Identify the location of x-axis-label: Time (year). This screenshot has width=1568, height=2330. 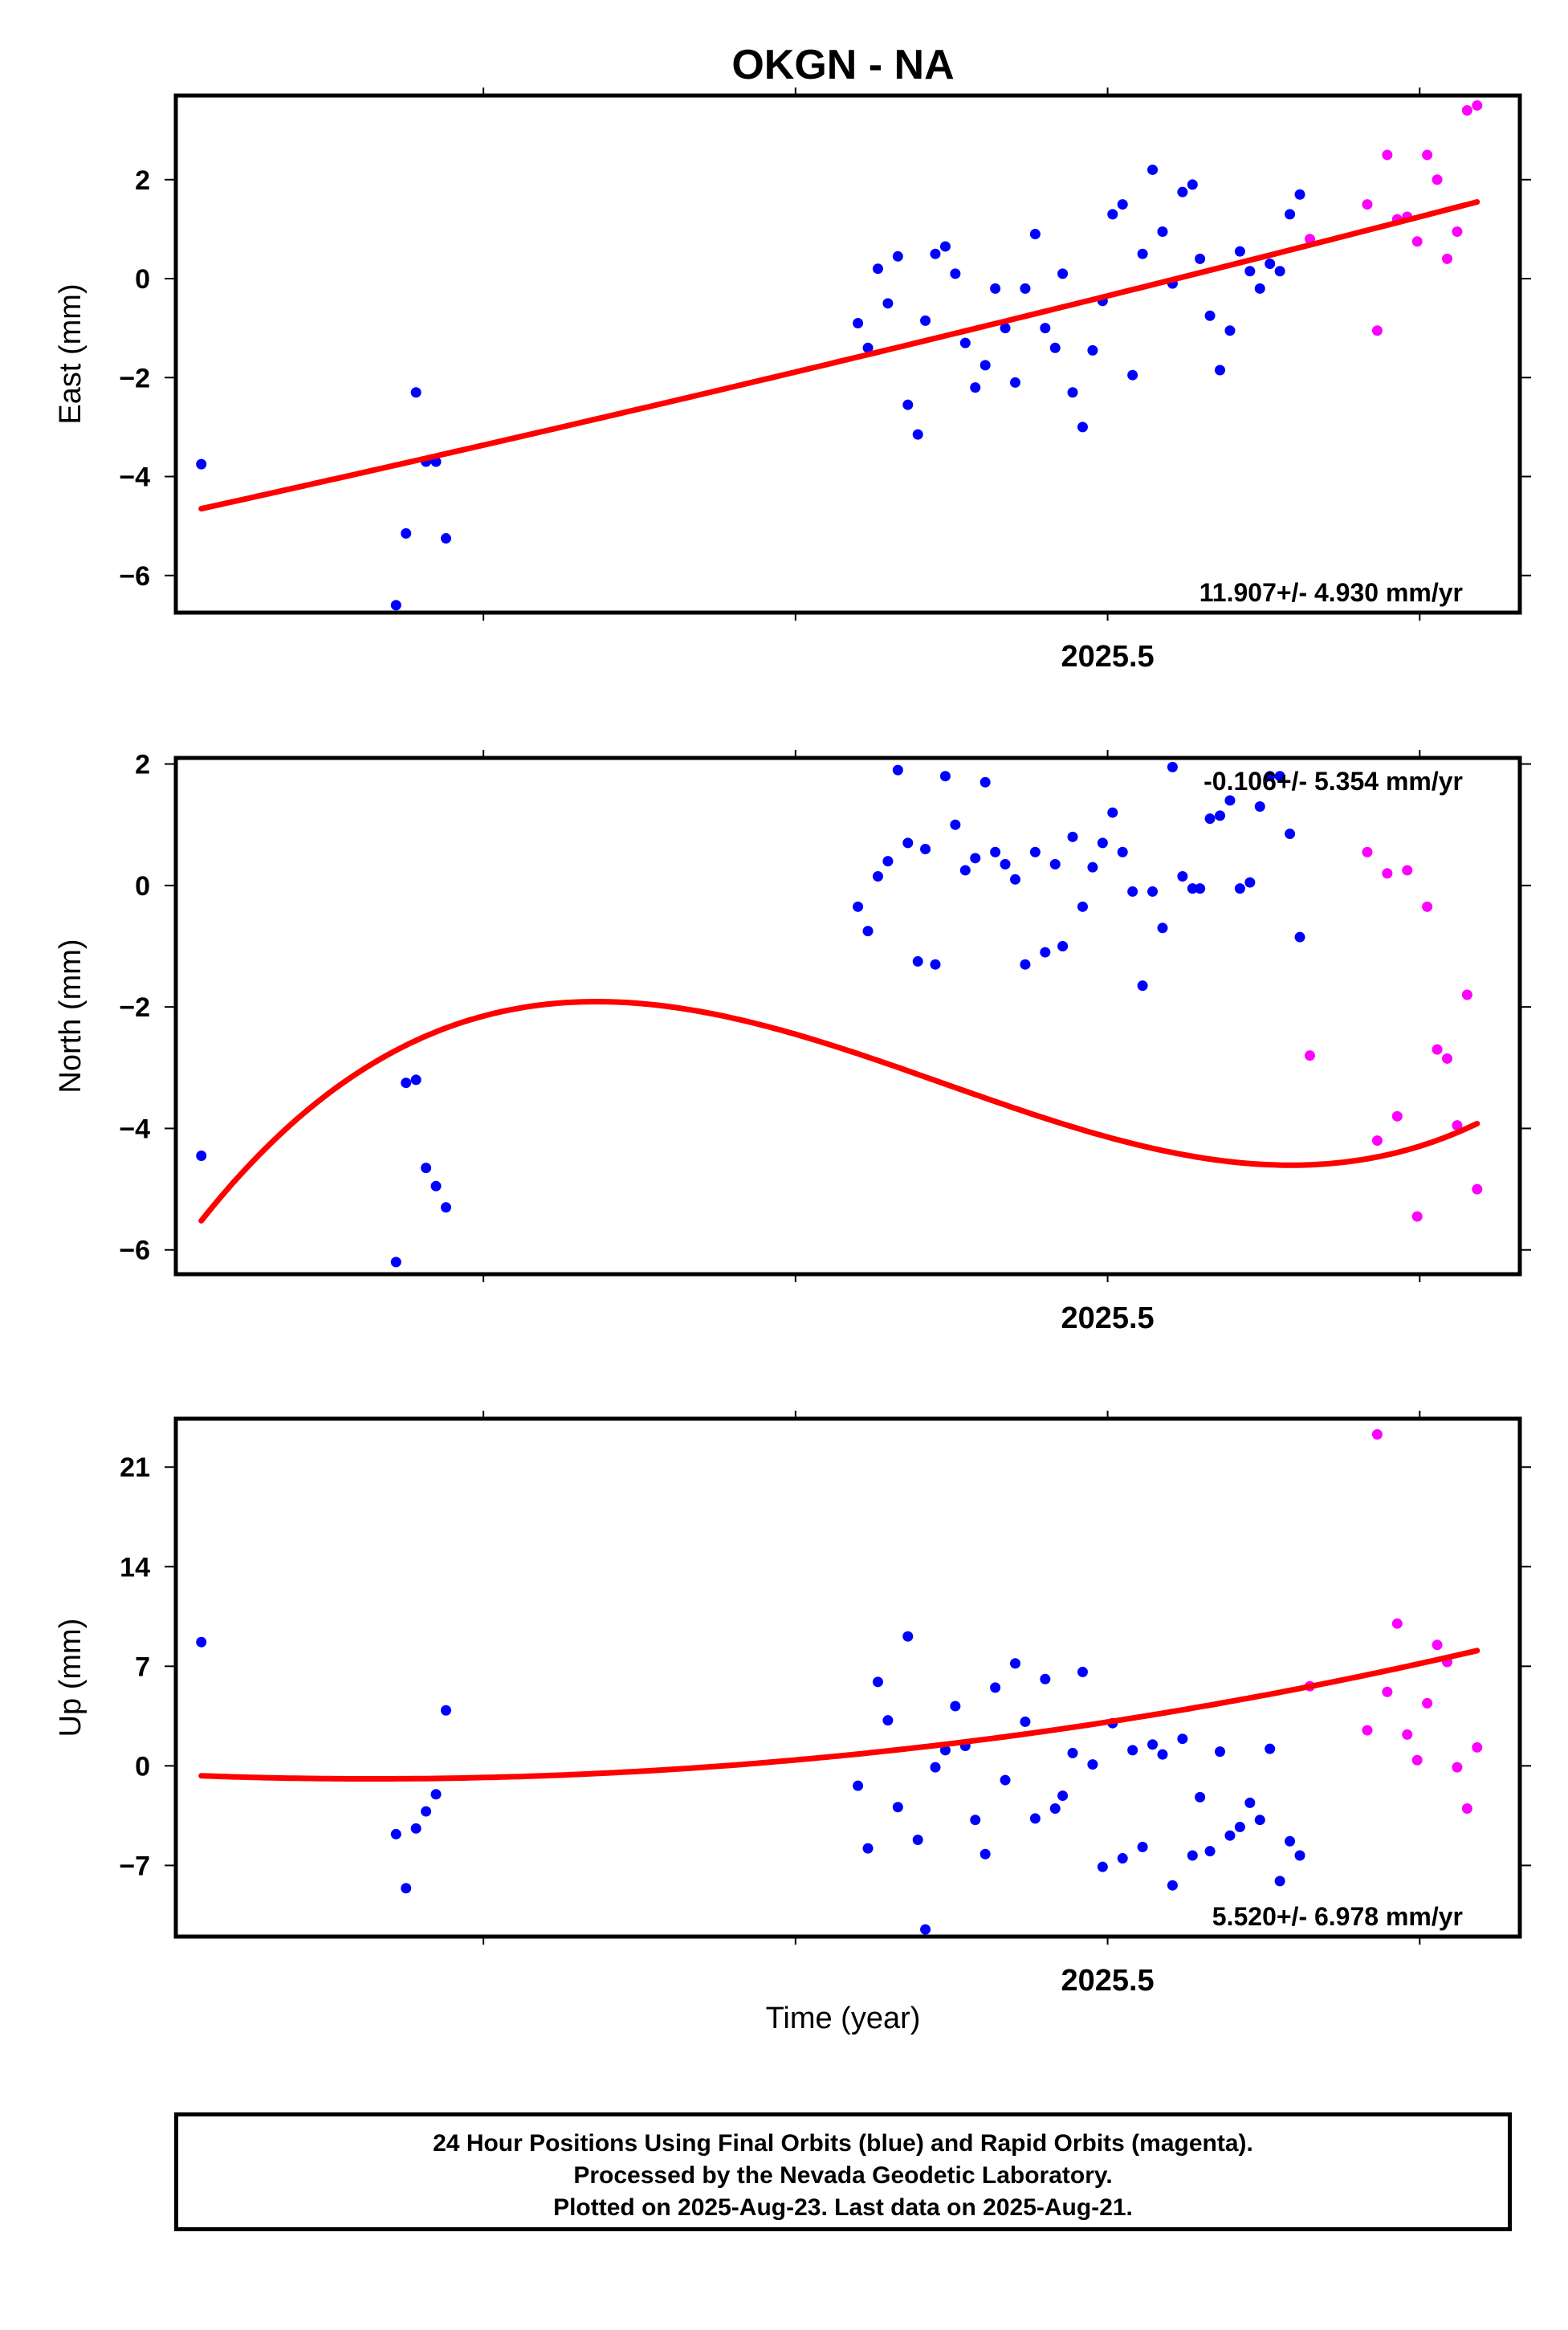
(843, 2018).